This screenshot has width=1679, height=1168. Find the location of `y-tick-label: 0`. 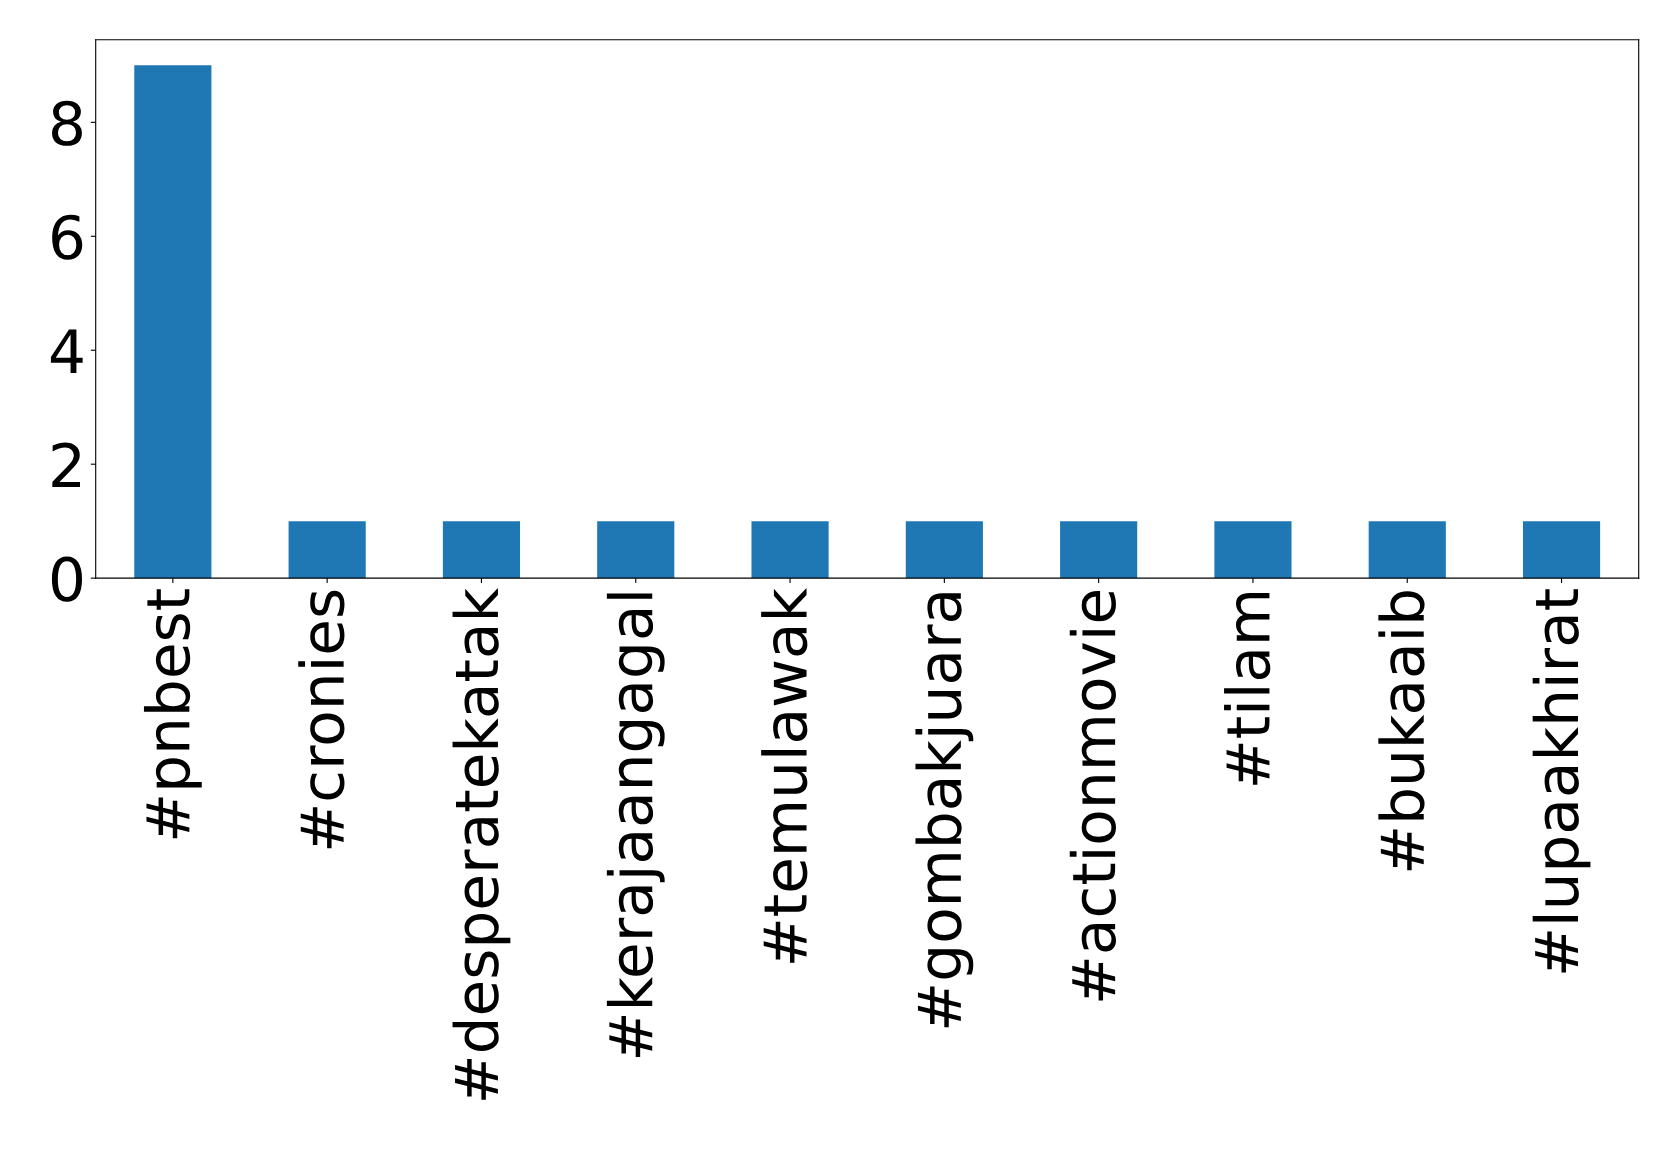

y-tick-label: 0 is located at coordinates (67, 579).